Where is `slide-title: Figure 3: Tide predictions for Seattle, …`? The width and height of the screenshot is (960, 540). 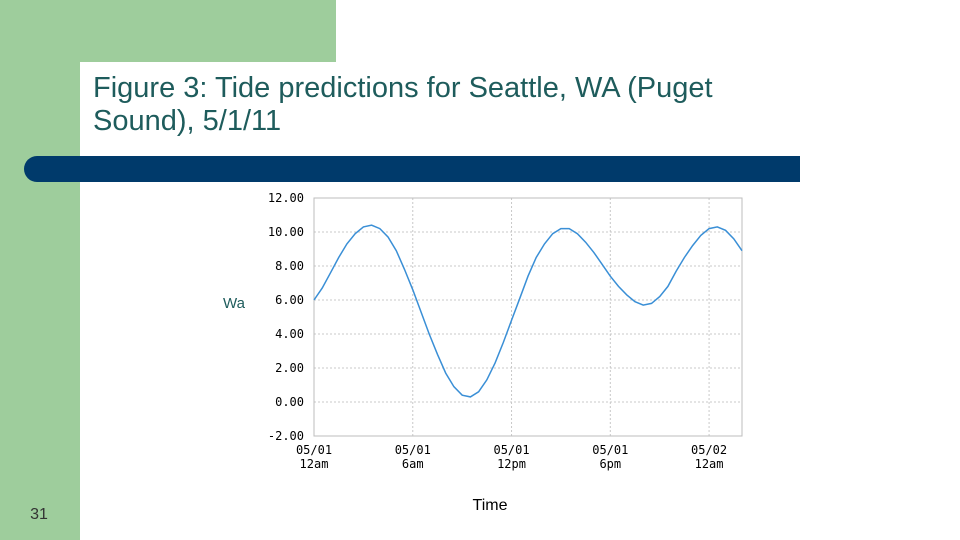
slide-title: Figure 3: Tide predictions for Seattle, … is located at coordinates (403, 104).